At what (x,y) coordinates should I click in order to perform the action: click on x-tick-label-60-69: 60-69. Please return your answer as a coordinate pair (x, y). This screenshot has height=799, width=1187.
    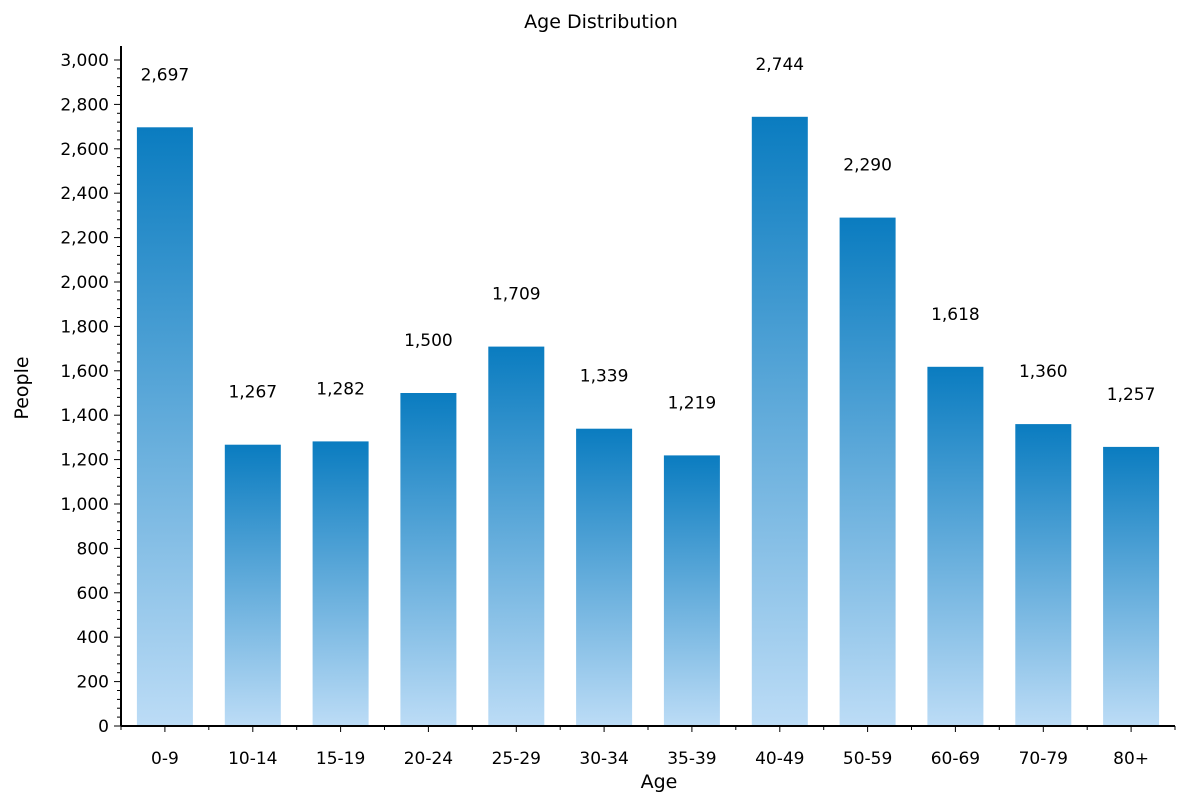
    Looking at the image, I should click on (955, 759).